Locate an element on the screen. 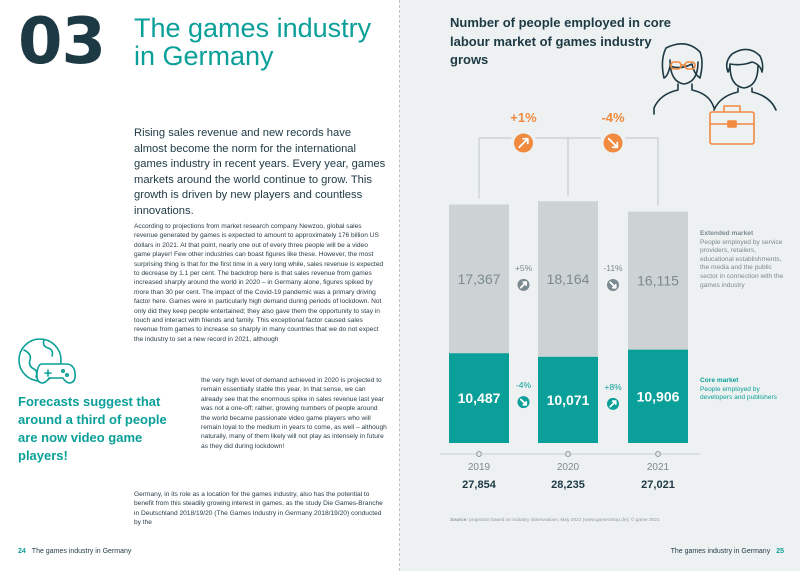 The height and width of the screenshot is (571, 800). page-fold is located at coordinates (400, 285).